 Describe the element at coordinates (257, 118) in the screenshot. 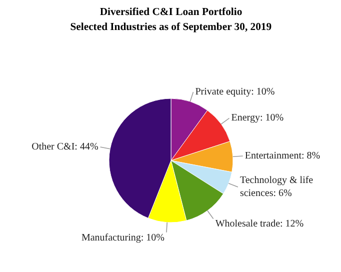

I see `slice-label: Energy: 10%` at that location.